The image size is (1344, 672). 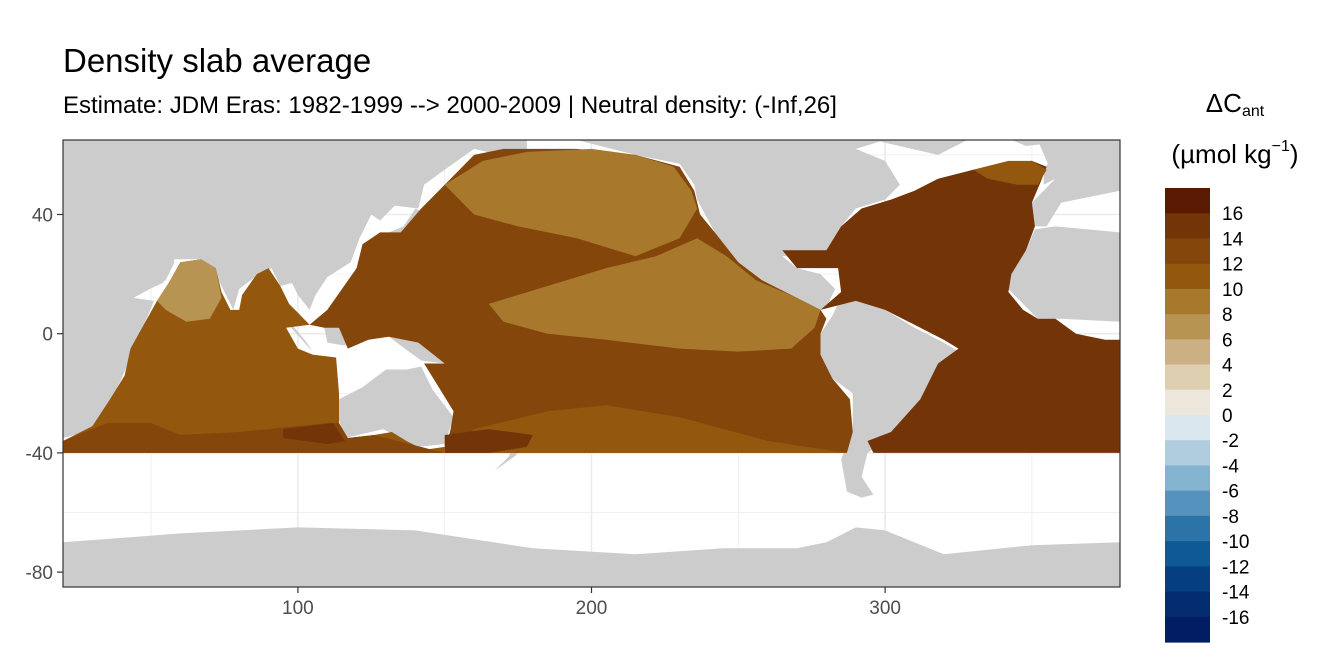 What do you see at coordinates (39, 573) in the screenshot?
I see `y-tick-label: -80` at bounding box center [39, 573].